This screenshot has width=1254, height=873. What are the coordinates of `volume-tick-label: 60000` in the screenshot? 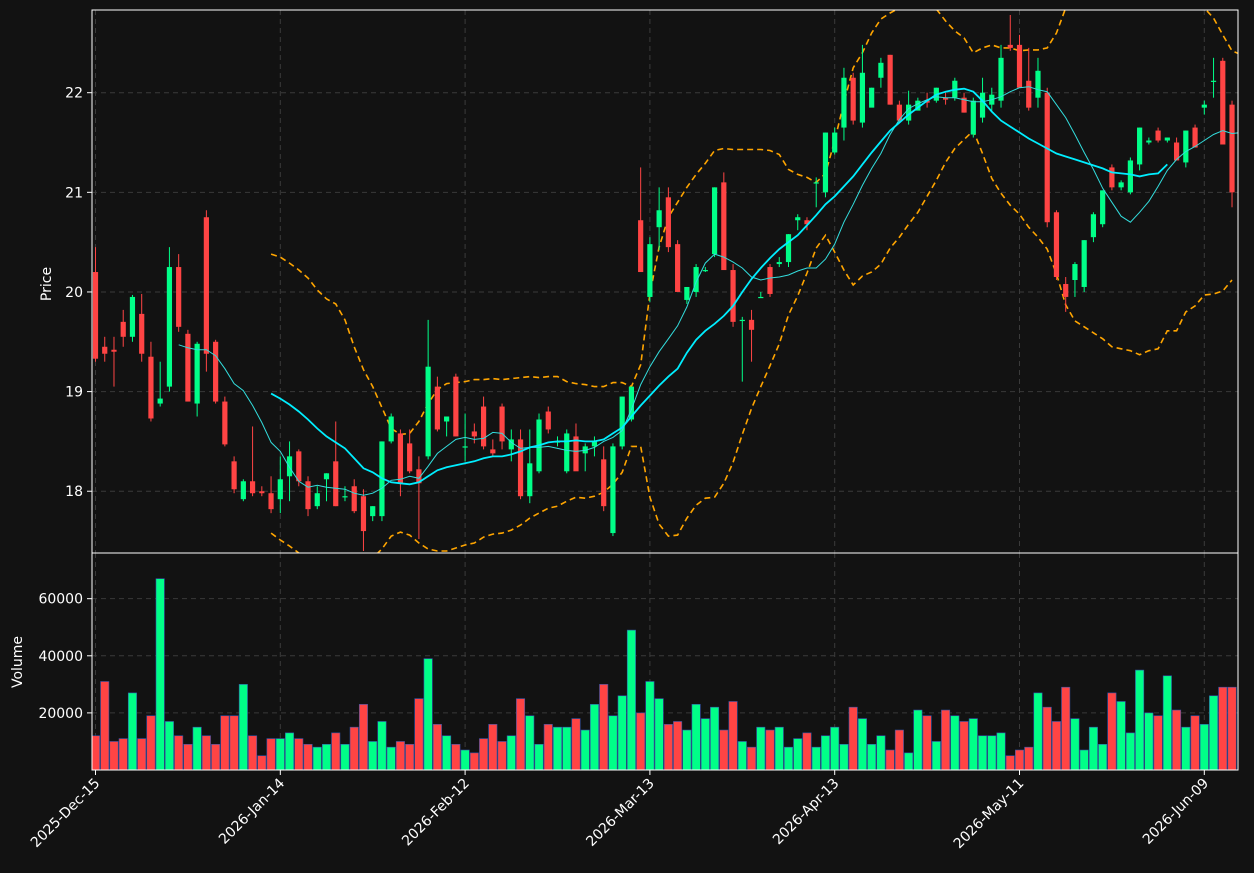 It's located at (60, 600).